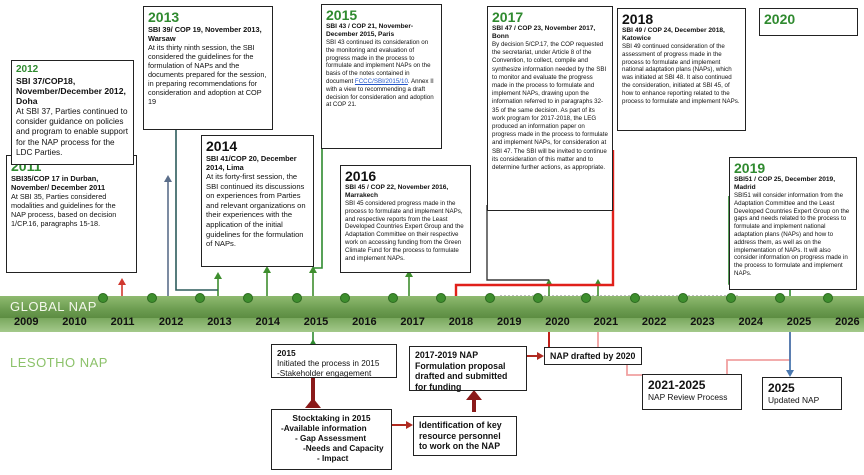 This screenshot has width=864, height=475. What do you see at coordinates (808, 22) in the screenshot?
I see `event-2020: 2020` at bounding box center [808, 22].